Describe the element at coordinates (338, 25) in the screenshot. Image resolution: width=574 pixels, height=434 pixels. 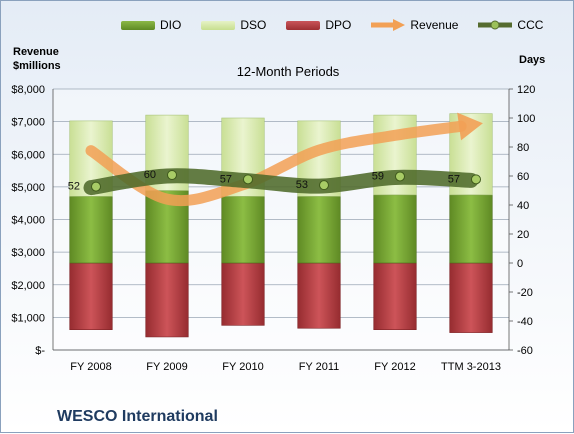
I see `legend-label-dpo: DPO` at that location.